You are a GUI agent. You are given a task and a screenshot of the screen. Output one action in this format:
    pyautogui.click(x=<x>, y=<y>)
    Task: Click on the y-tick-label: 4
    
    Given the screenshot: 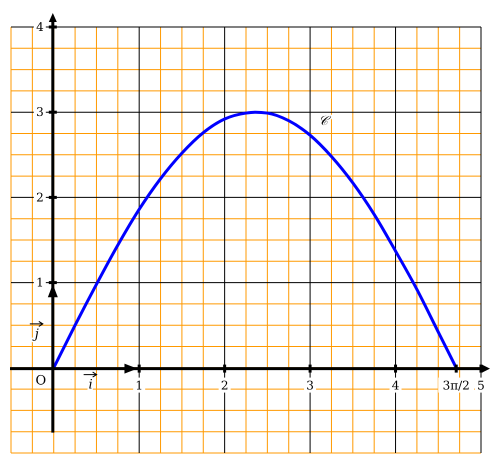 What is the action you would take?
    pyautogui.click(x=40, y=27)
    